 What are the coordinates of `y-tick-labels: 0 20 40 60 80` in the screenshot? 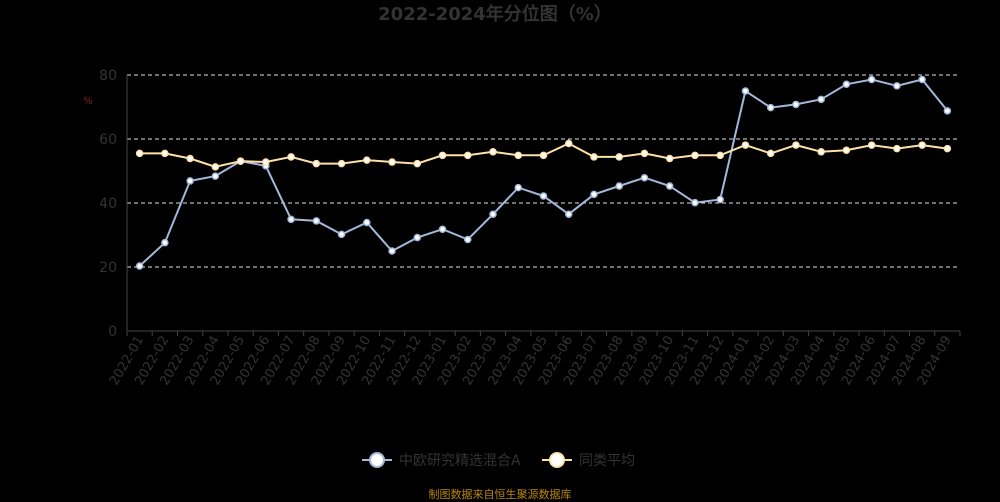 It's located at (108, 204).